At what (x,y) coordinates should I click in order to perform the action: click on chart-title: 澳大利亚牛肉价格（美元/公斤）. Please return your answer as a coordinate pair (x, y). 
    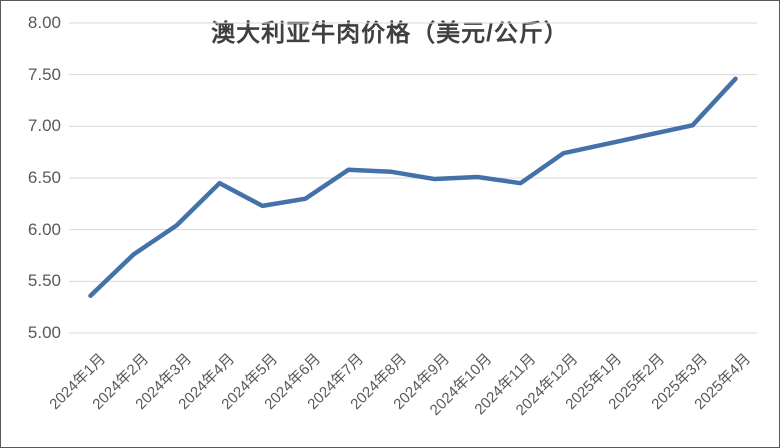
    Looking at the image, I should click on (390, 33).